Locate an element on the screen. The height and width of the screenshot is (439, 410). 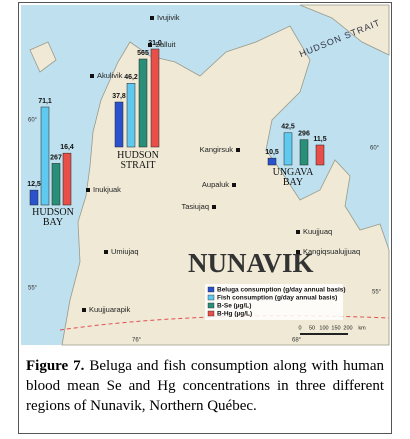
scale-label: 200 is located at coordinates (347, 328).